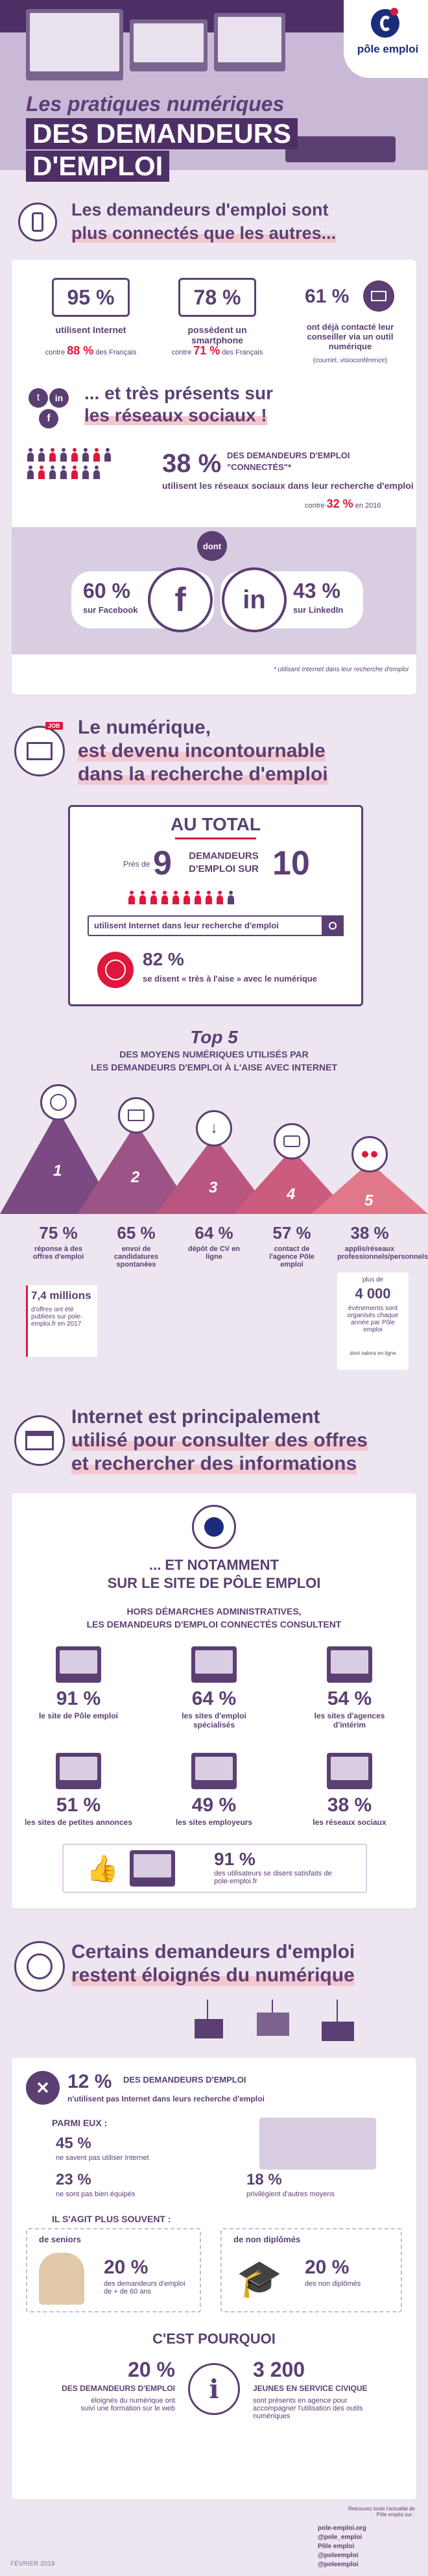 This screenshot has height=2576, width=428. I want to click on events-value: 4 000, so click(373, 1293).